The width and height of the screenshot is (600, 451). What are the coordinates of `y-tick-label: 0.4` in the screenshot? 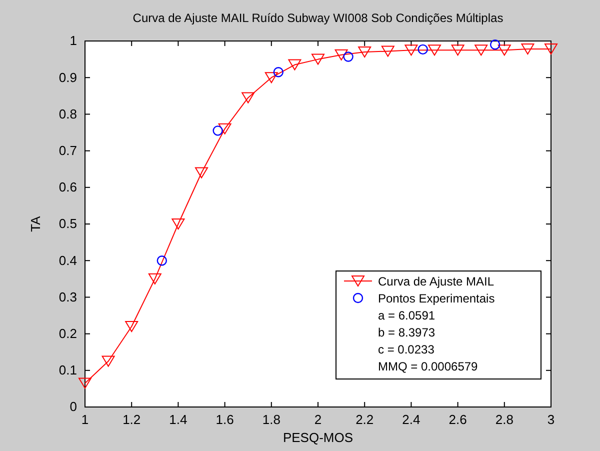 It's located at (67, 260).